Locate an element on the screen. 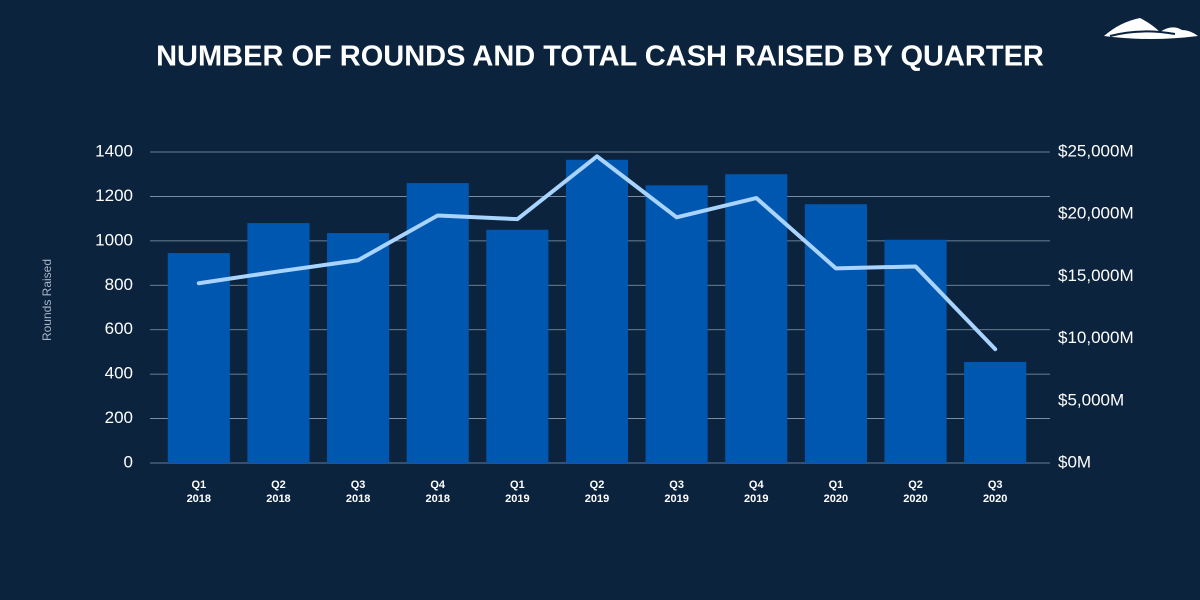 This screenshot has height=600, width=1200. x-tick-label: Q1 2019 is located at coordinates (517, 492).